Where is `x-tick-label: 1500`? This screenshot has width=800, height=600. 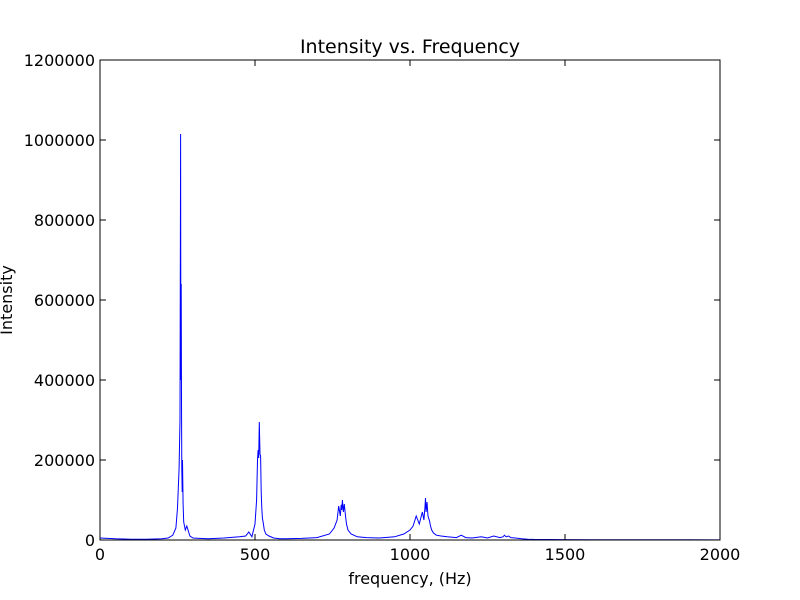 x-tick-label: 1500 is located at coordinates (565, 554).